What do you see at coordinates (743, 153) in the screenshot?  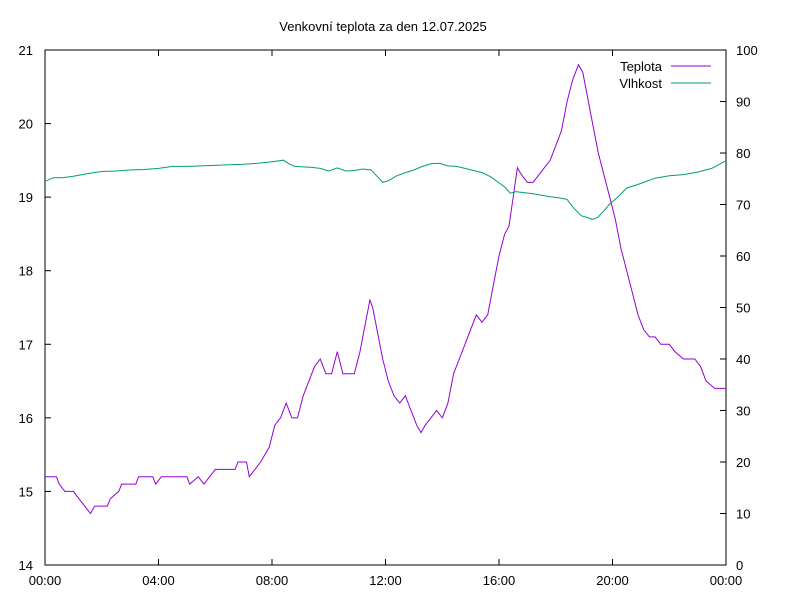 I see `y-right-tick-label: 80` at bounding box center [743, 153].